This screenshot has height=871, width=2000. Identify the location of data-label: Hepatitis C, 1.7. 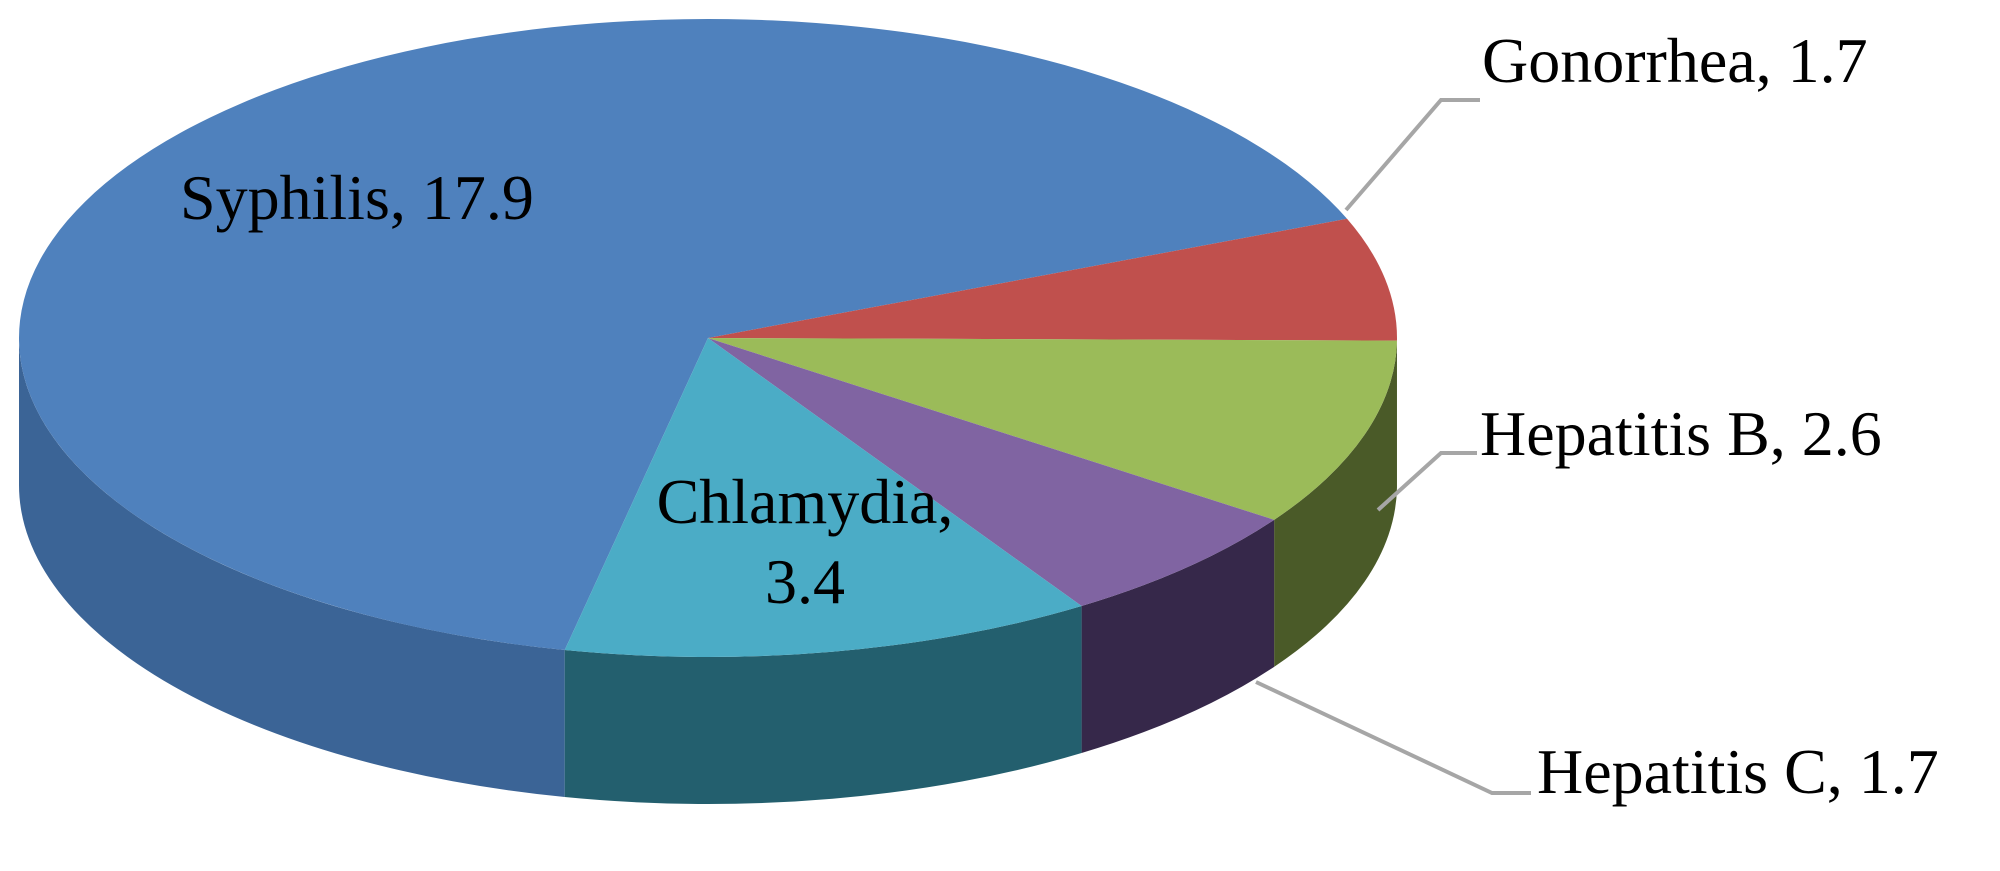
(1738, 771).